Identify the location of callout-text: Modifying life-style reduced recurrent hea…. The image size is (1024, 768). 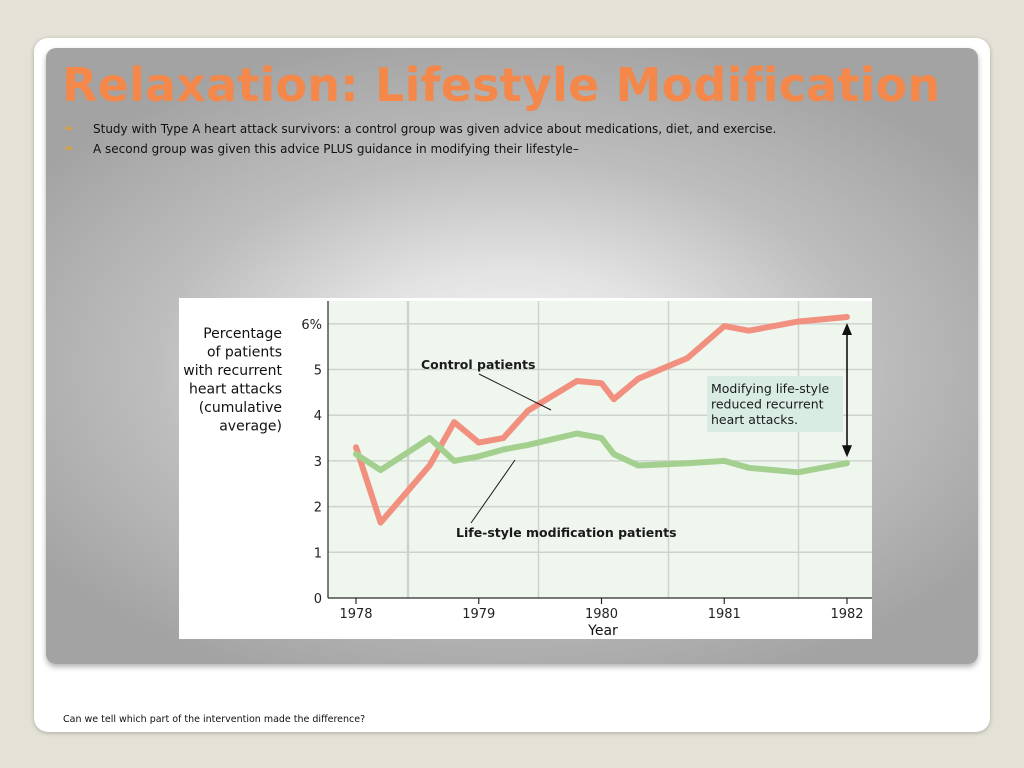
(770, 404).